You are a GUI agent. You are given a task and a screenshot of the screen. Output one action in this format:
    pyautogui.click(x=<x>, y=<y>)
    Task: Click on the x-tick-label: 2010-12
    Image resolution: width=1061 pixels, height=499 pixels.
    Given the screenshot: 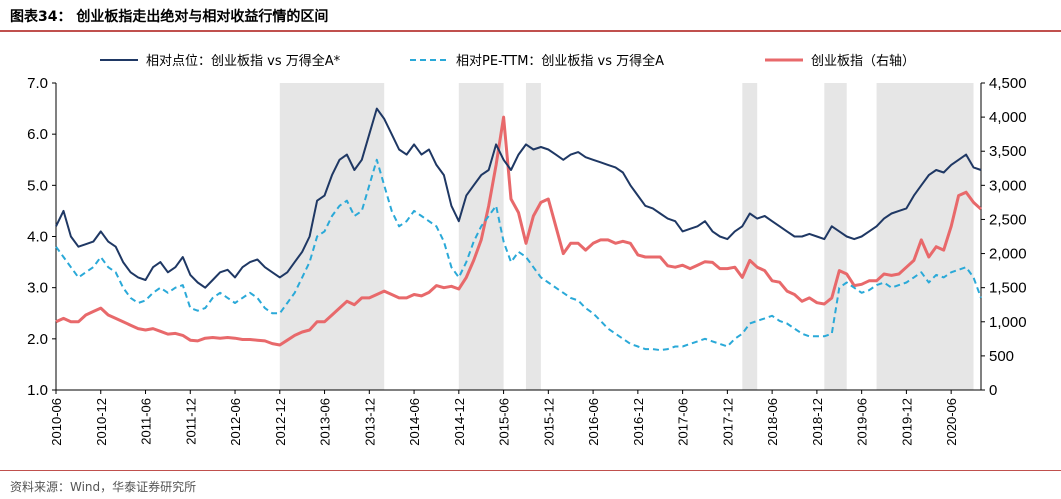 What is the action you would take?
    pyautogui.click(x=101, y=422)
    